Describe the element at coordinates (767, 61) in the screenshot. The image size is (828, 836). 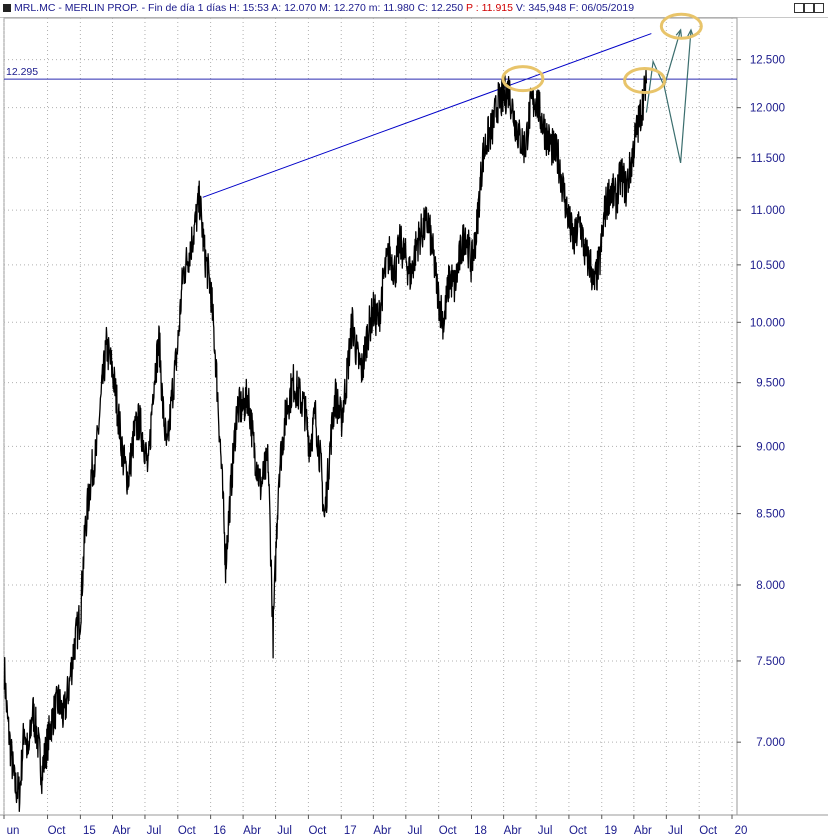
I see `y-tick-label: 12.500` at that location.